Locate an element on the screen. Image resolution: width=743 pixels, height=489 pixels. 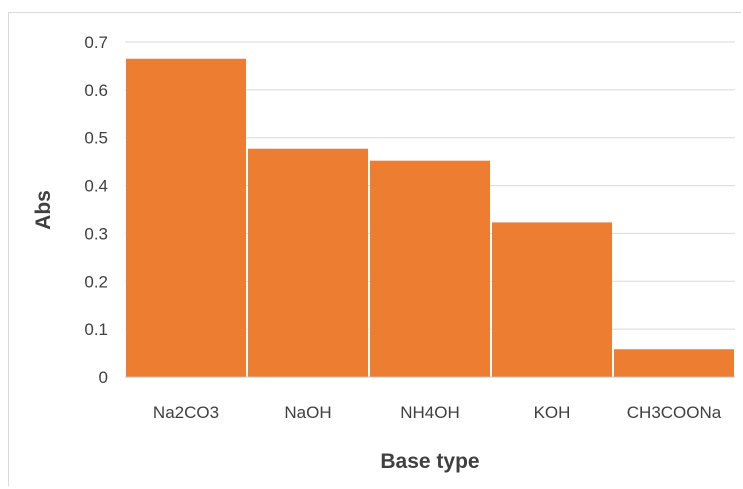
x-tick-label: KOH is located at coordinates (552, 412).